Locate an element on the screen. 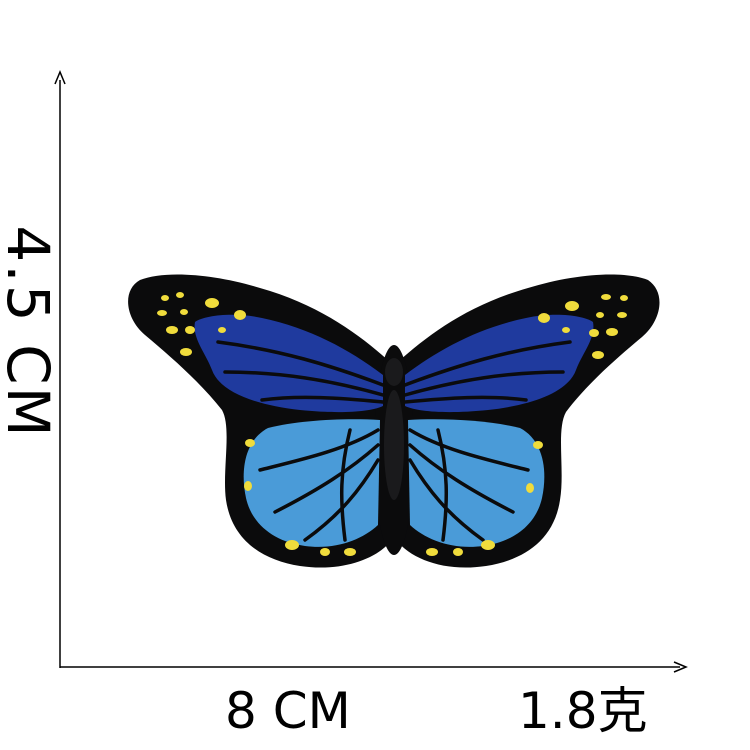 The height and width of the screenshot is (750, 750). butterfly-body is located at coordinates (394, 429).